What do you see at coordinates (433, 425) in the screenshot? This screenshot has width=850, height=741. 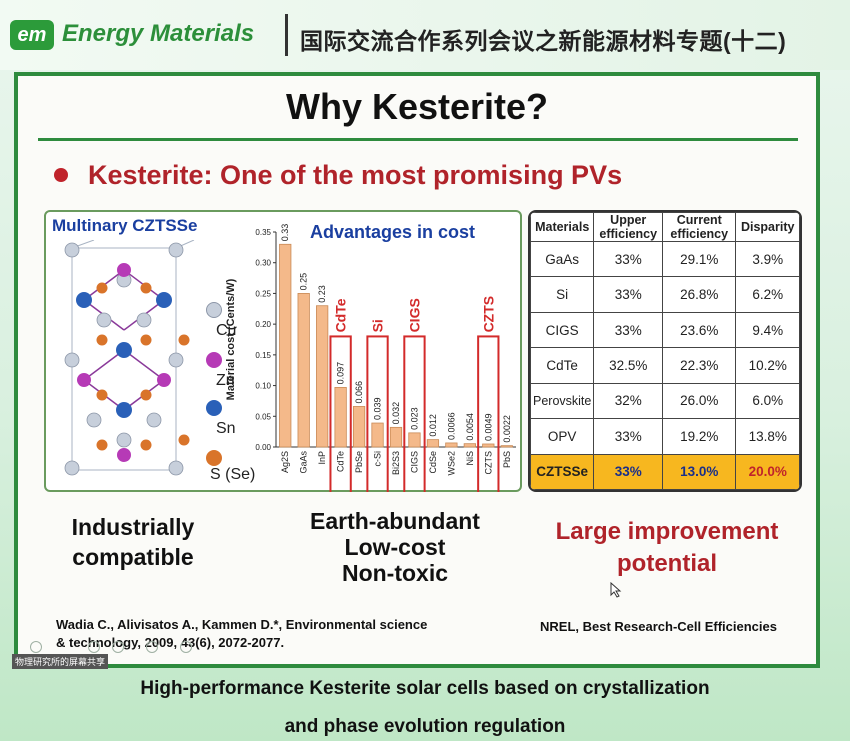 I see `bar-value-label: 0.012` at bounding box center [433, 425].